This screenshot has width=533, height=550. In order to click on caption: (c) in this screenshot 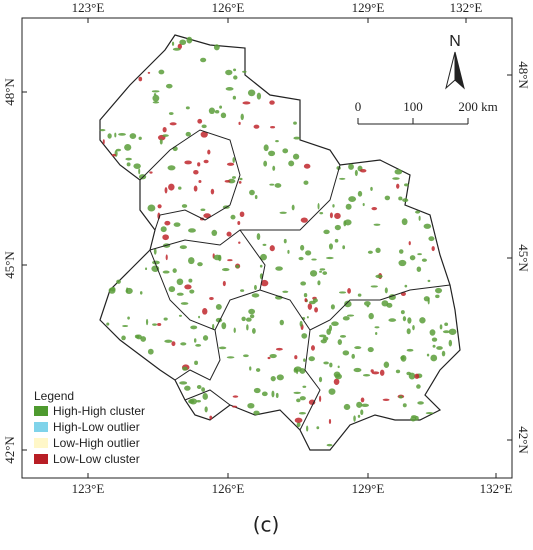, I will do `click(266, 525)`.